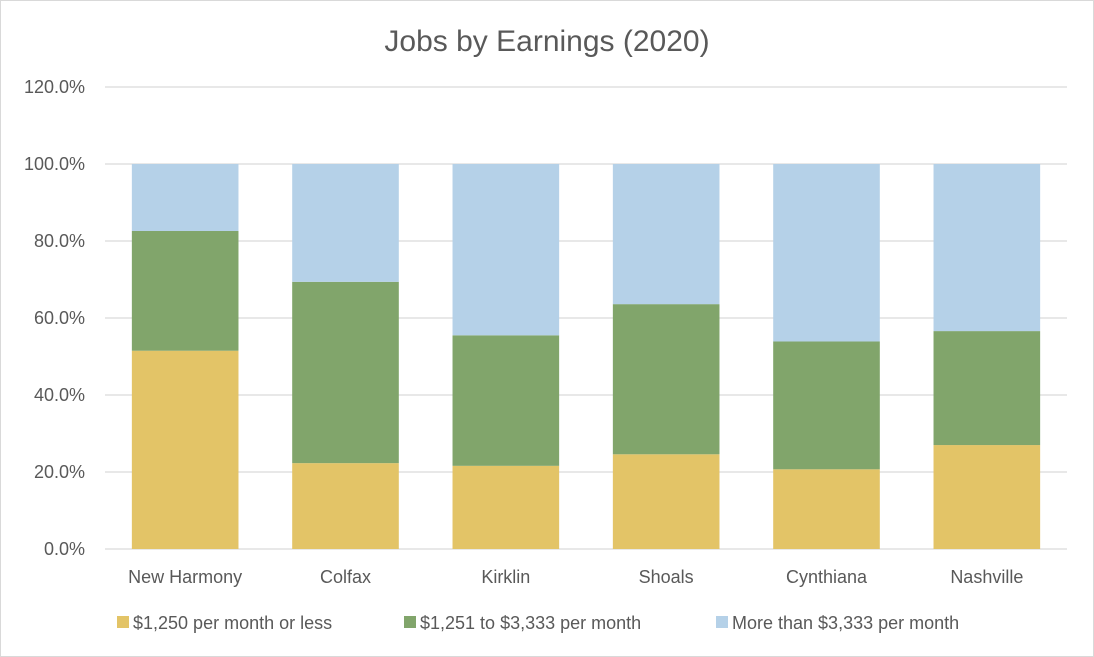 The image size is (1094, 657). What do you see at coordinates (59, 318) in the screenshot?
I see `y-tick-label-3: 60.0%` at bounding box center [59, 318].